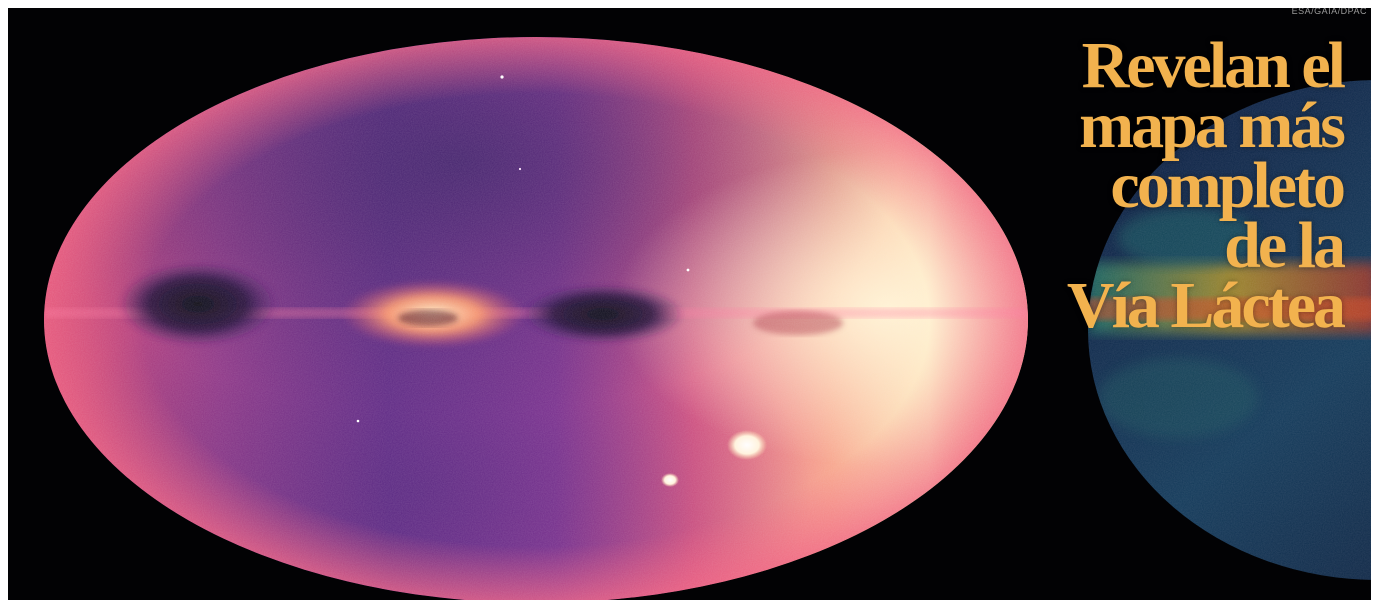 The image size is (1383, 600). What do you see at coordinates (1329, 12) in the screenshot?
I see `photo-credit: ESA/GAIA/DPAC` at bounding box center [1329, 12].